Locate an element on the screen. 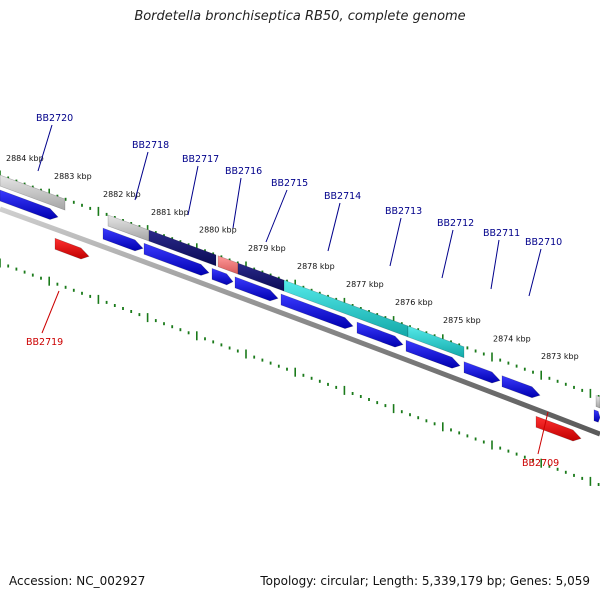 The image size is (600, 600). accession-label: Accession: NC_002927 is located at coordinates (77, 581).